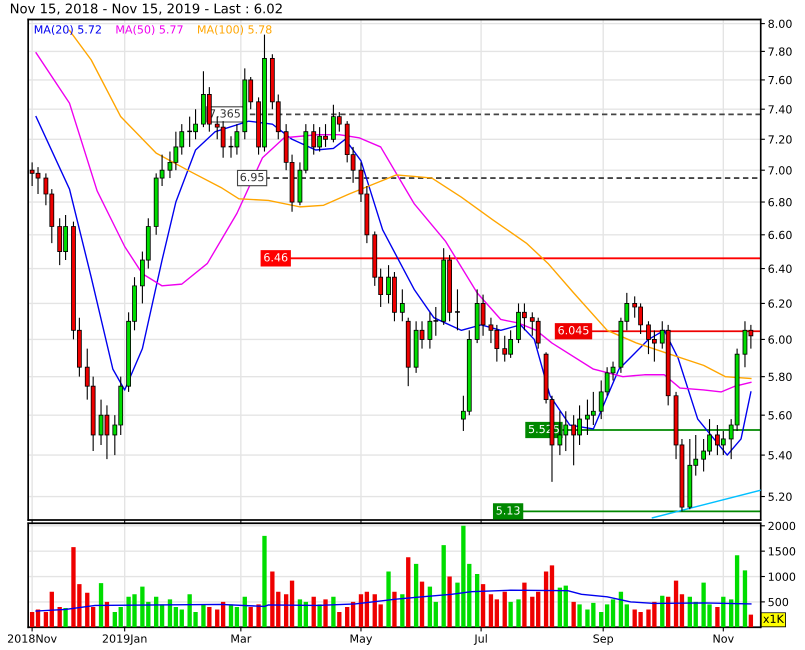 The height and width of the screenshot is (650, 805). I want to click on y-tick-label: 5.40, so click(780, 455).